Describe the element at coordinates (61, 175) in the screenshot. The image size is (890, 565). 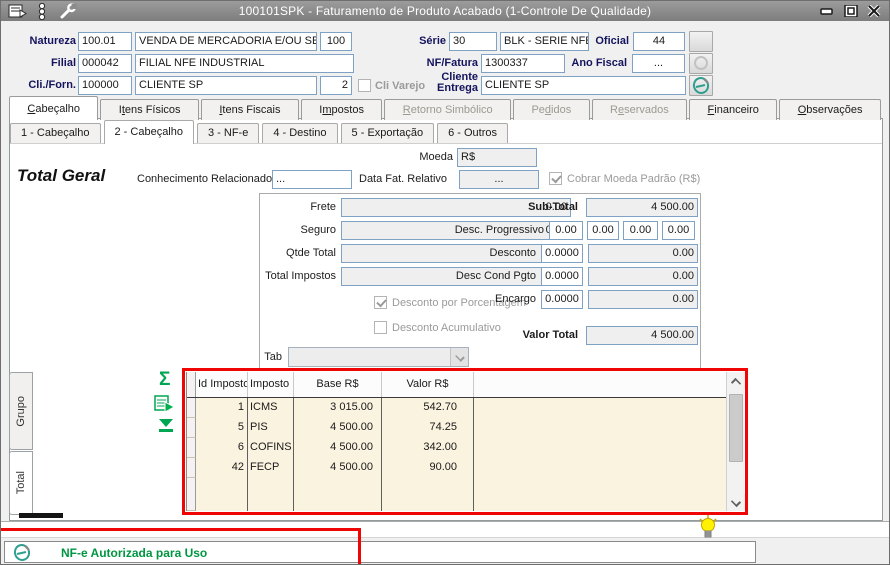
I see `section-title-total-geral: Total Geral` at that location.